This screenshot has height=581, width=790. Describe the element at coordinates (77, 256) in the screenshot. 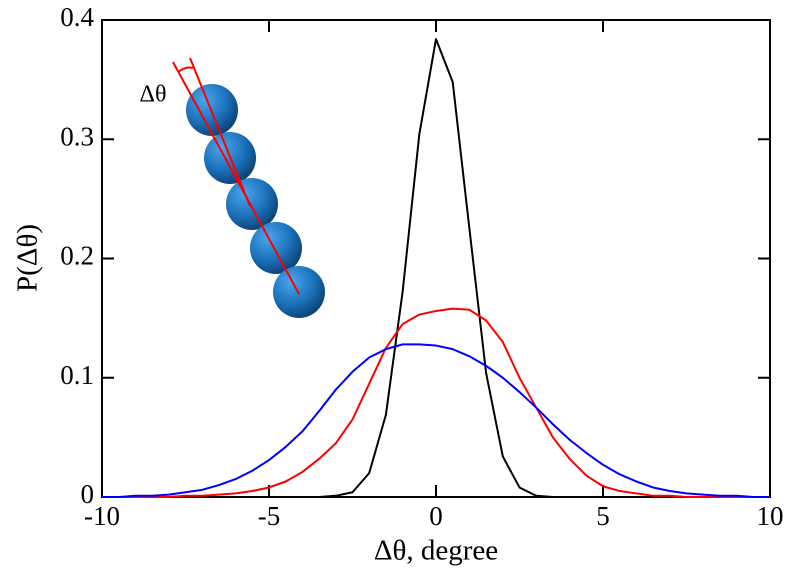

I see `y-tick-label: 0.2` at that location.